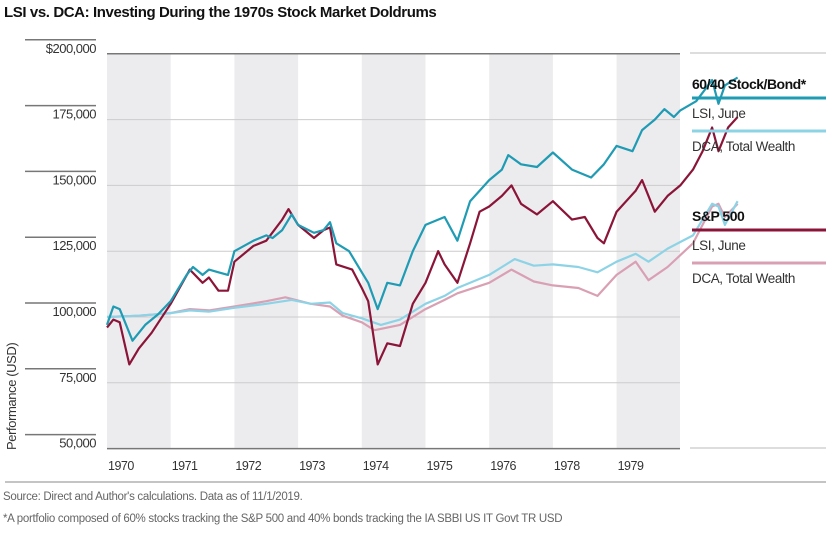 The height and width of the screenshot is (535, 826). I want to click on x-tick-label: 1973, so click(312, 466).